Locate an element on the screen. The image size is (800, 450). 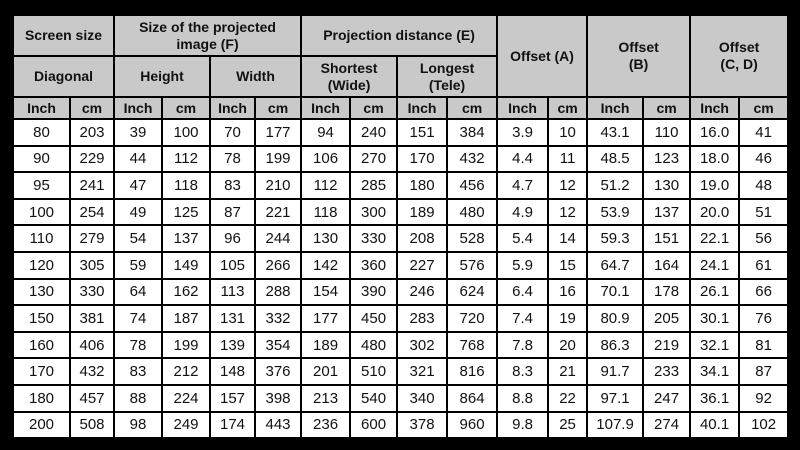
table-cell: 5.4 is located at coordinates (523, 238).